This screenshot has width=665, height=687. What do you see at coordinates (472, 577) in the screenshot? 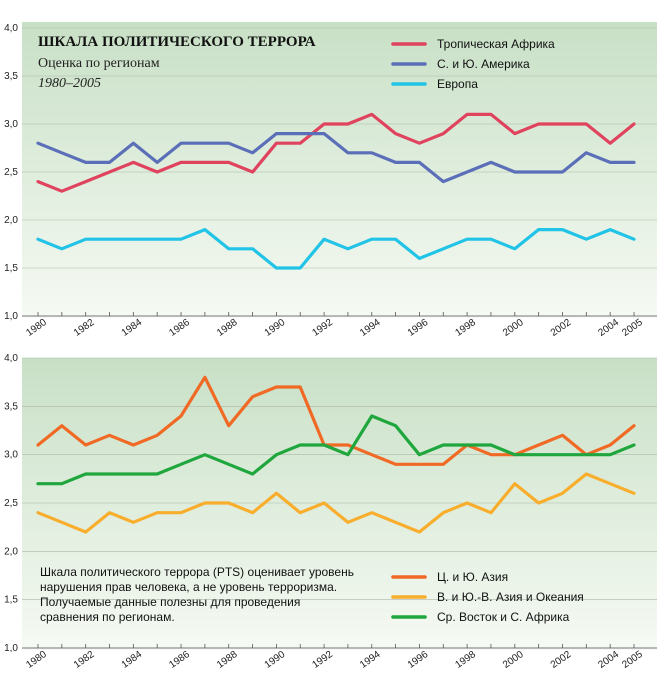
I see `legend-label: Ц. и Ю. Азия` at bounding box center [472, 577].